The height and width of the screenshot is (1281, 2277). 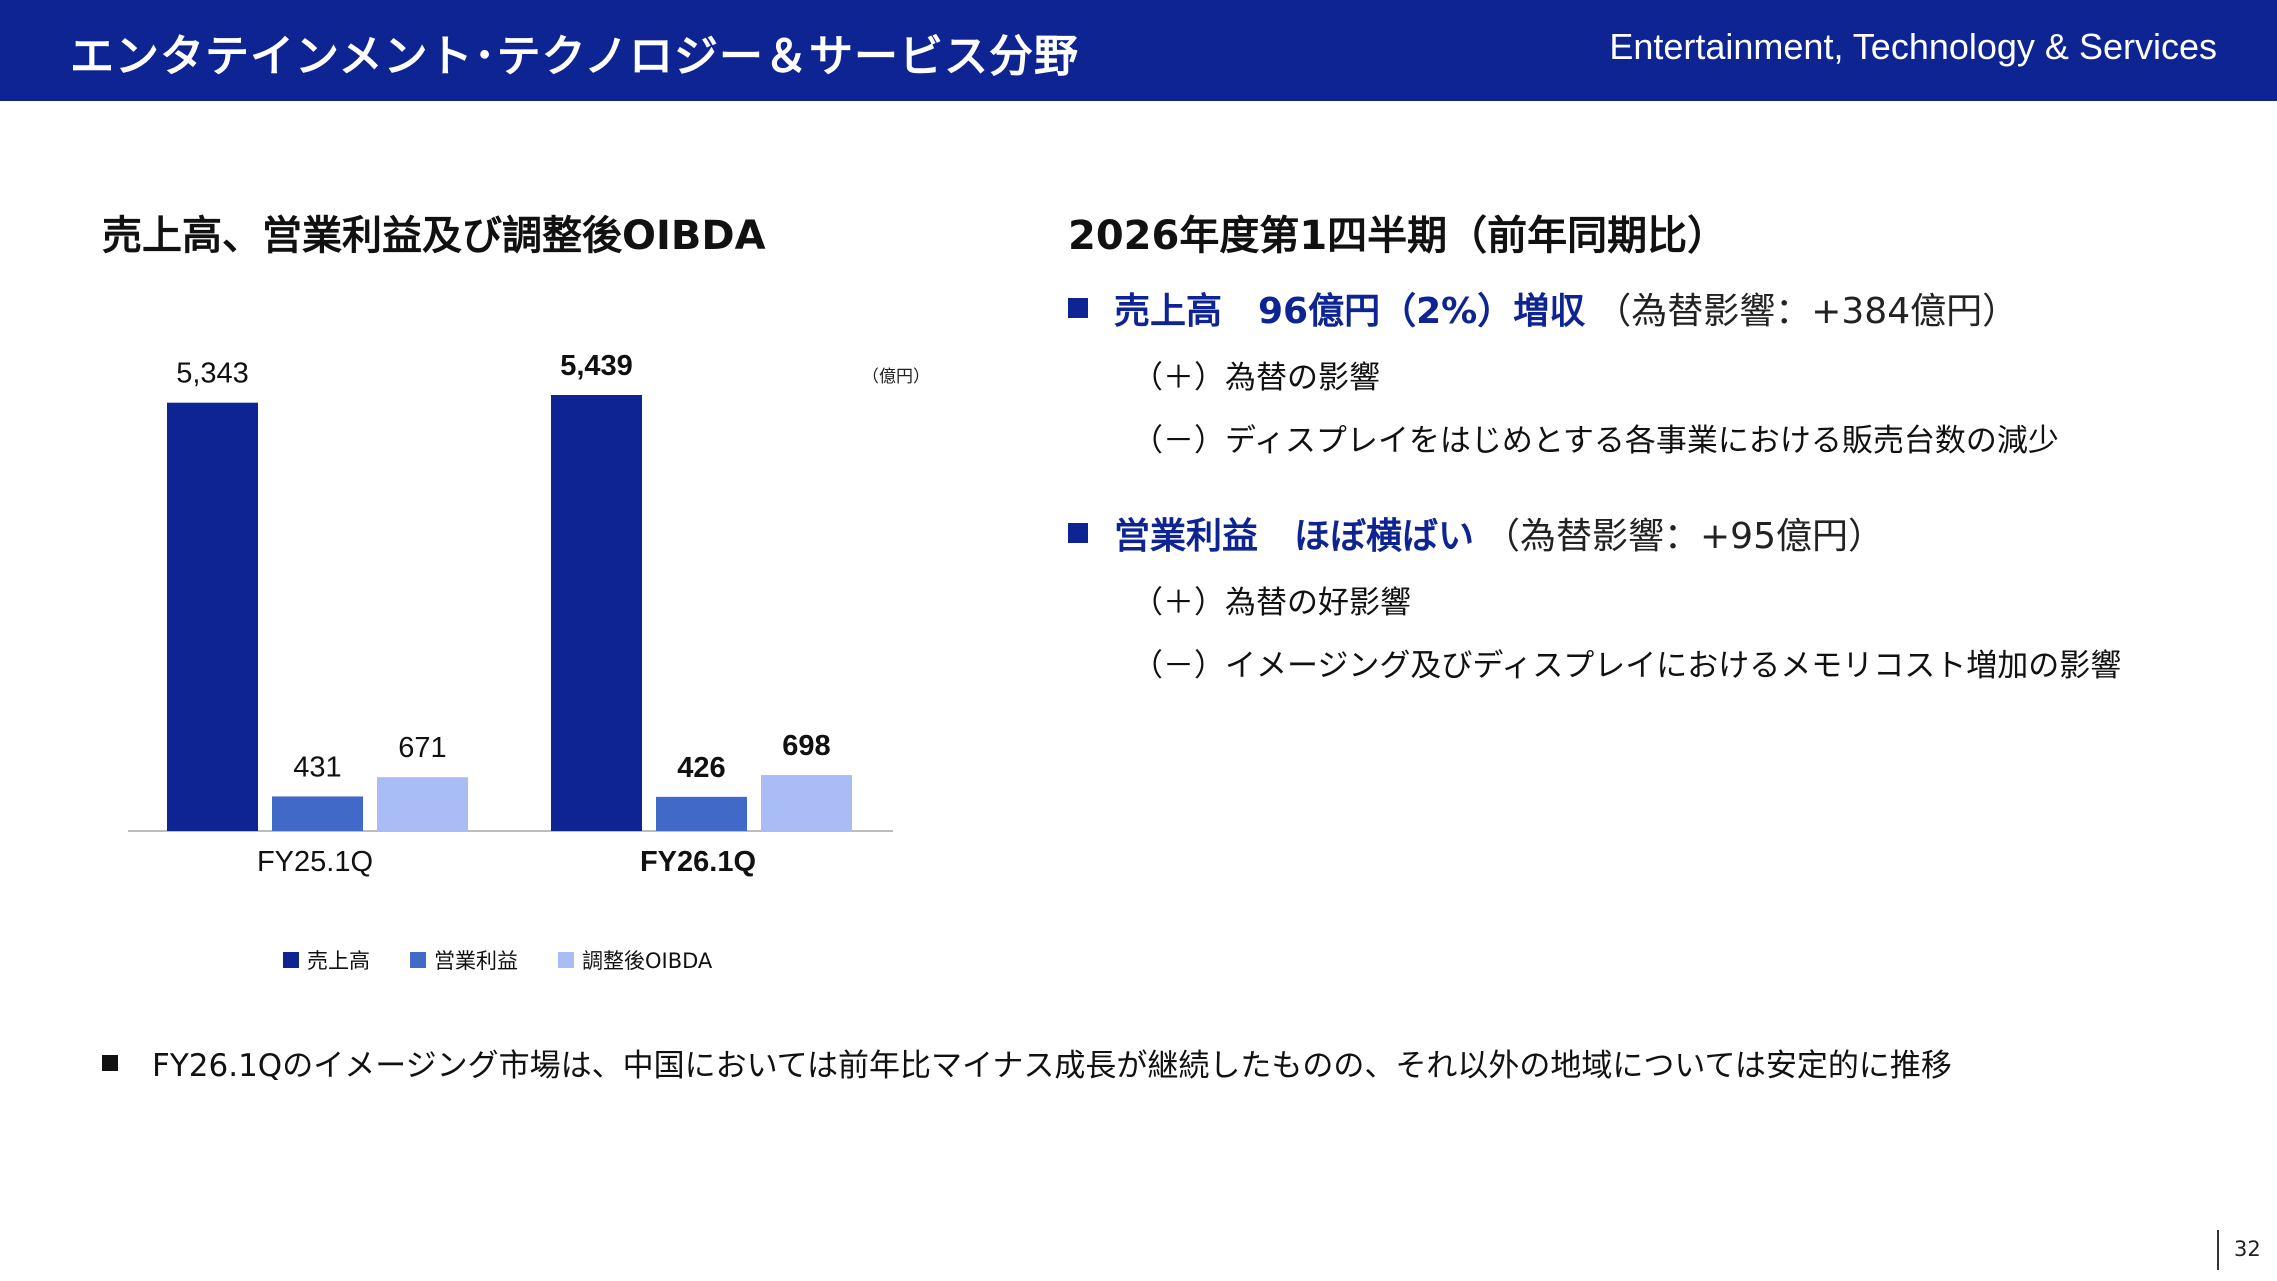 I want to click on revenue-headline: 売上高 96億円（2%）増収, so click(x=1350, y=311).